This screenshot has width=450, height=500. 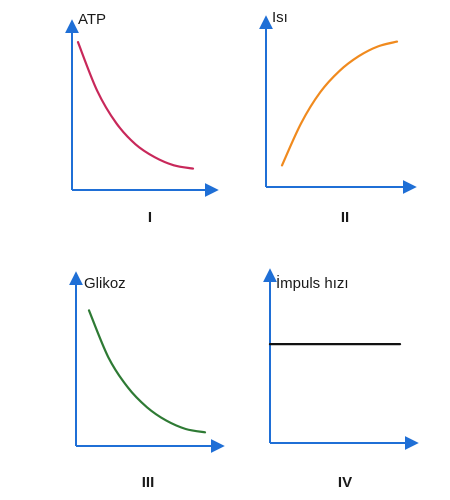 I want to click on chart-3-panel-label: III, so click(x=148, y=482).